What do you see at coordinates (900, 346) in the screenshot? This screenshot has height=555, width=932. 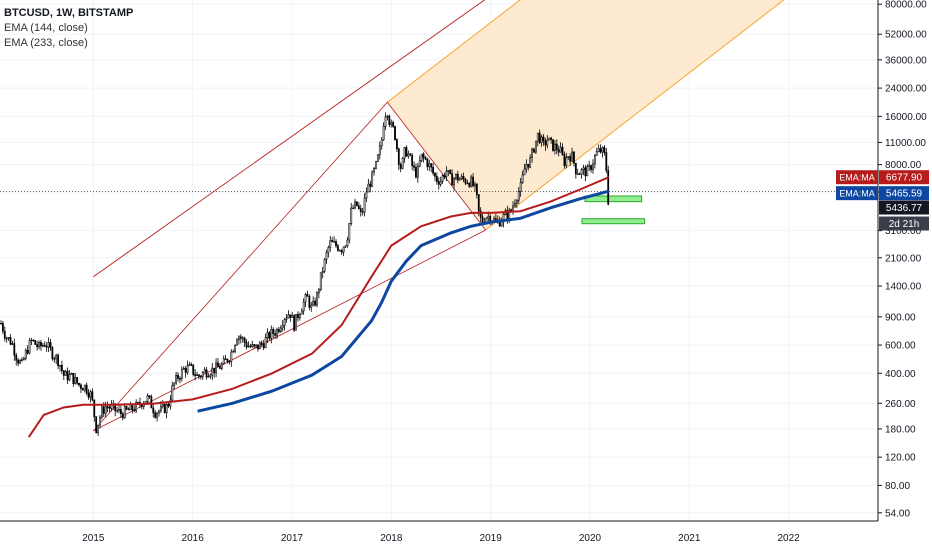 I see `y-tick-label: 600.00` at bounding box center [900, 346].